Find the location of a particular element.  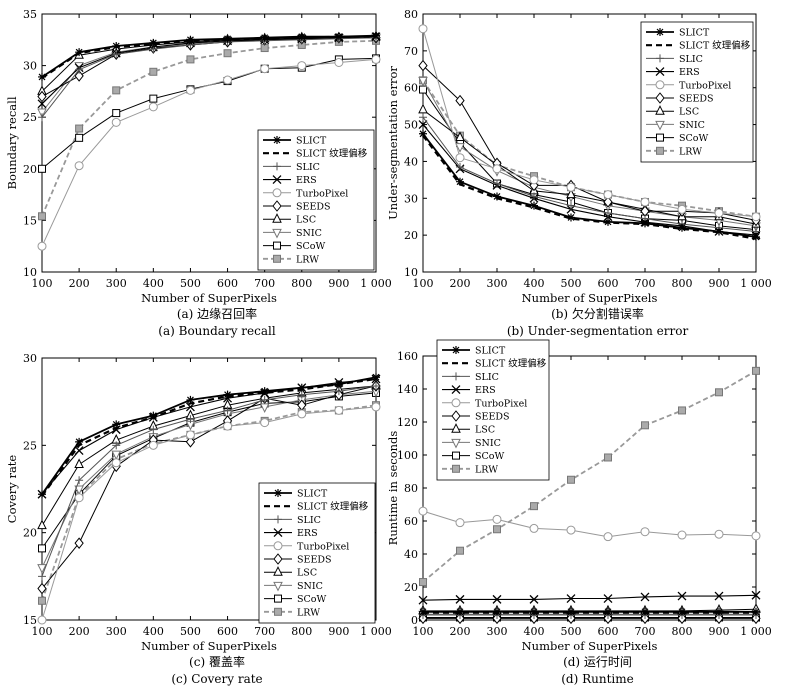

legend-label: SLICT is located at coordinates (694, 33).